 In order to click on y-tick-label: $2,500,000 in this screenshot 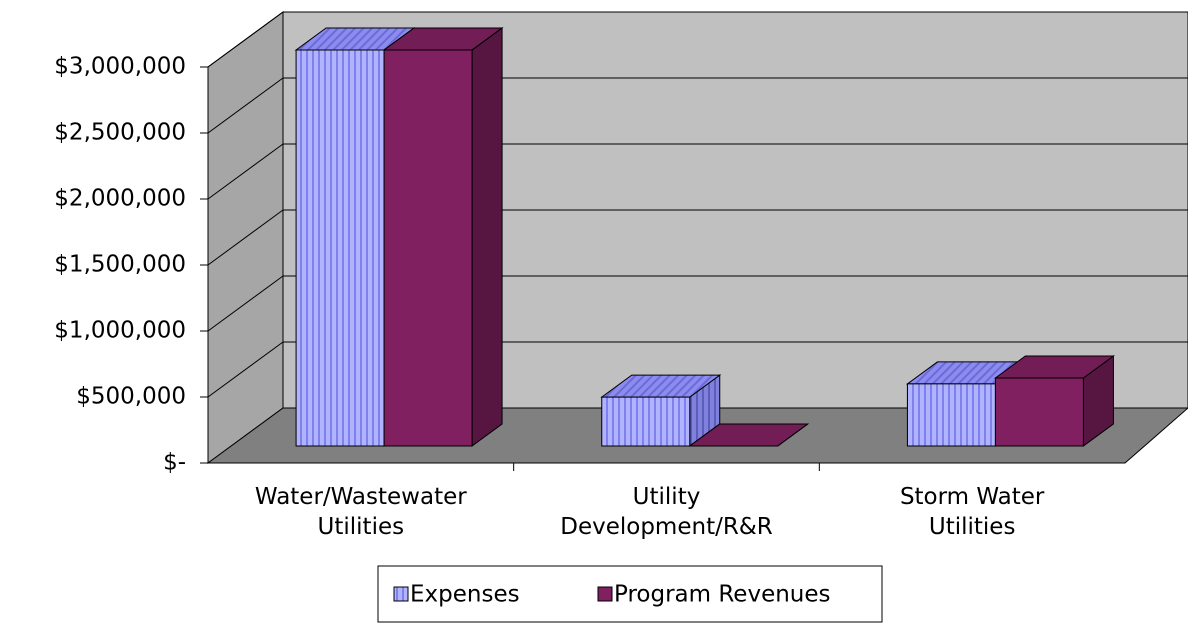, I will do `click(120, 133)`.